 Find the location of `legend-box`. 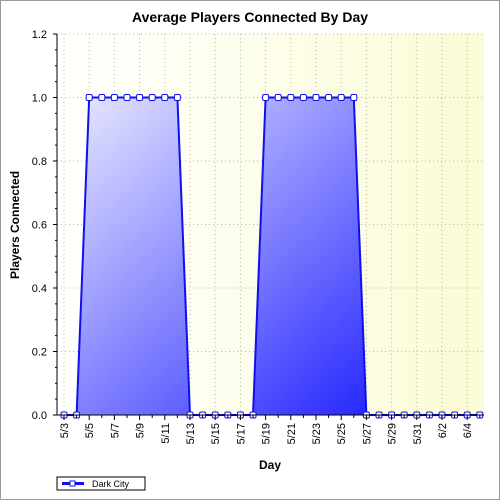

legend-box is located at coordinates (101, 483).